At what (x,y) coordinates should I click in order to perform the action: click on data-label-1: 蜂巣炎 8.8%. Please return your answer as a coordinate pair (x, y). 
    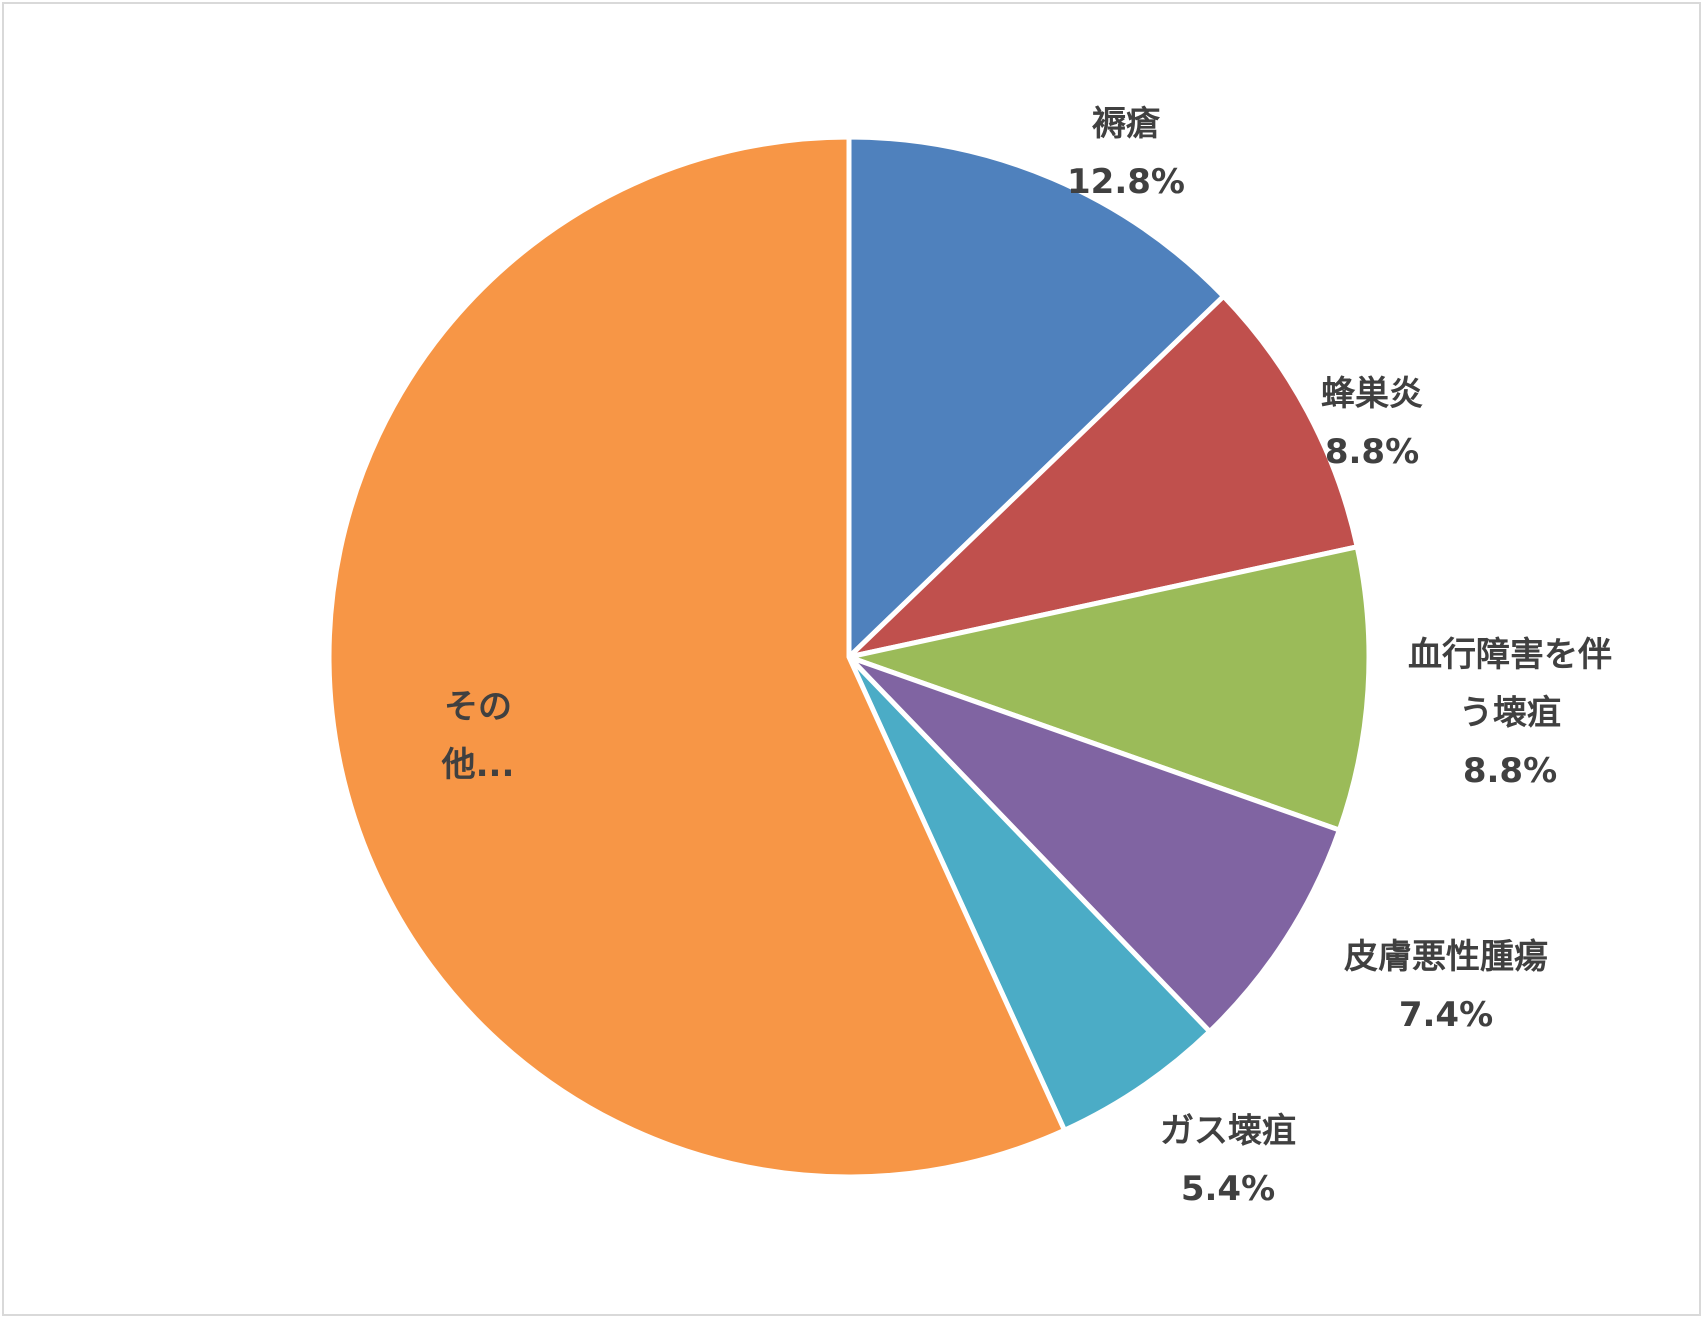
    Looking at the image, I should click on (1372, 423).